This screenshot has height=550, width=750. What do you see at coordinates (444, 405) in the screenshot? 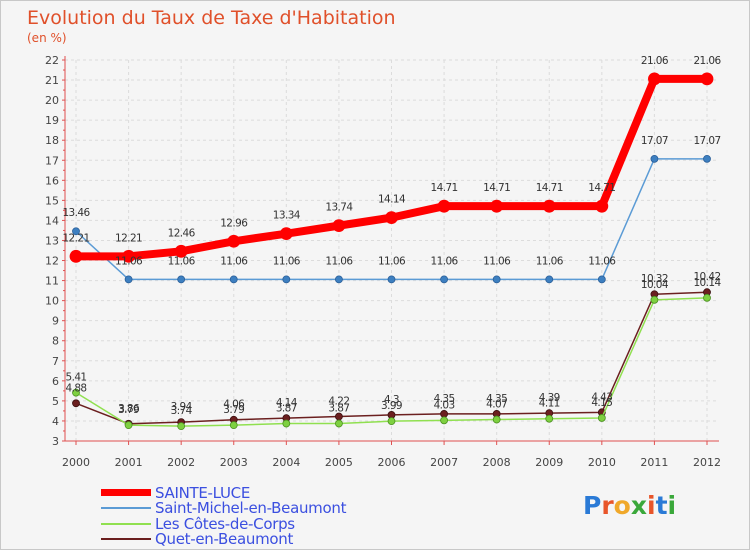
I see `data-label: 4.03` at bounding box center [444, 405].